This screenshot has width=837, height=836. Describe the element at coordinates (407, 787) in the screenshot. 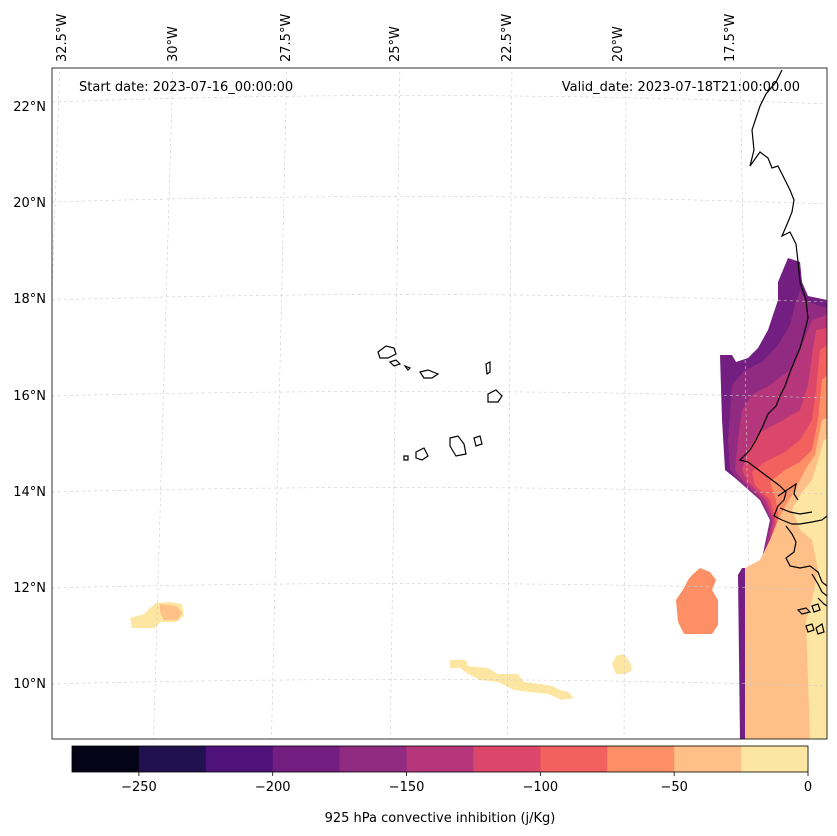

I see `colorbar-tick-label-2: −150` at that location.